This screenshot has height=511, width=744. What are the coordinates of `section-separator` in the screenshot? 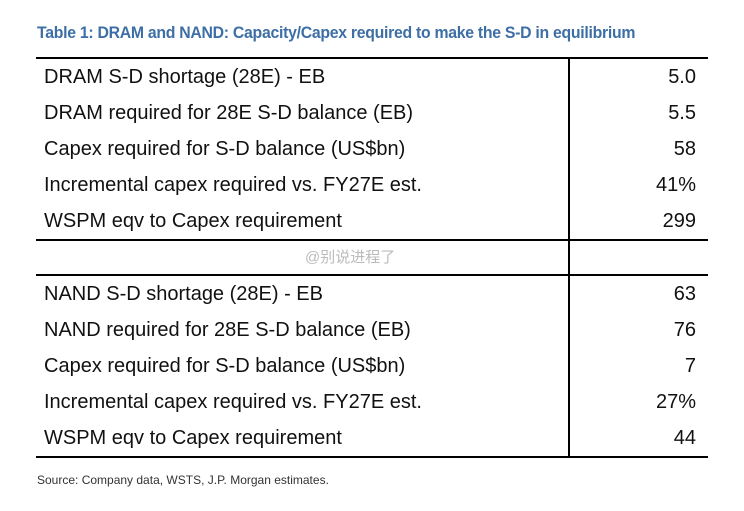 It's located at (372, 257).